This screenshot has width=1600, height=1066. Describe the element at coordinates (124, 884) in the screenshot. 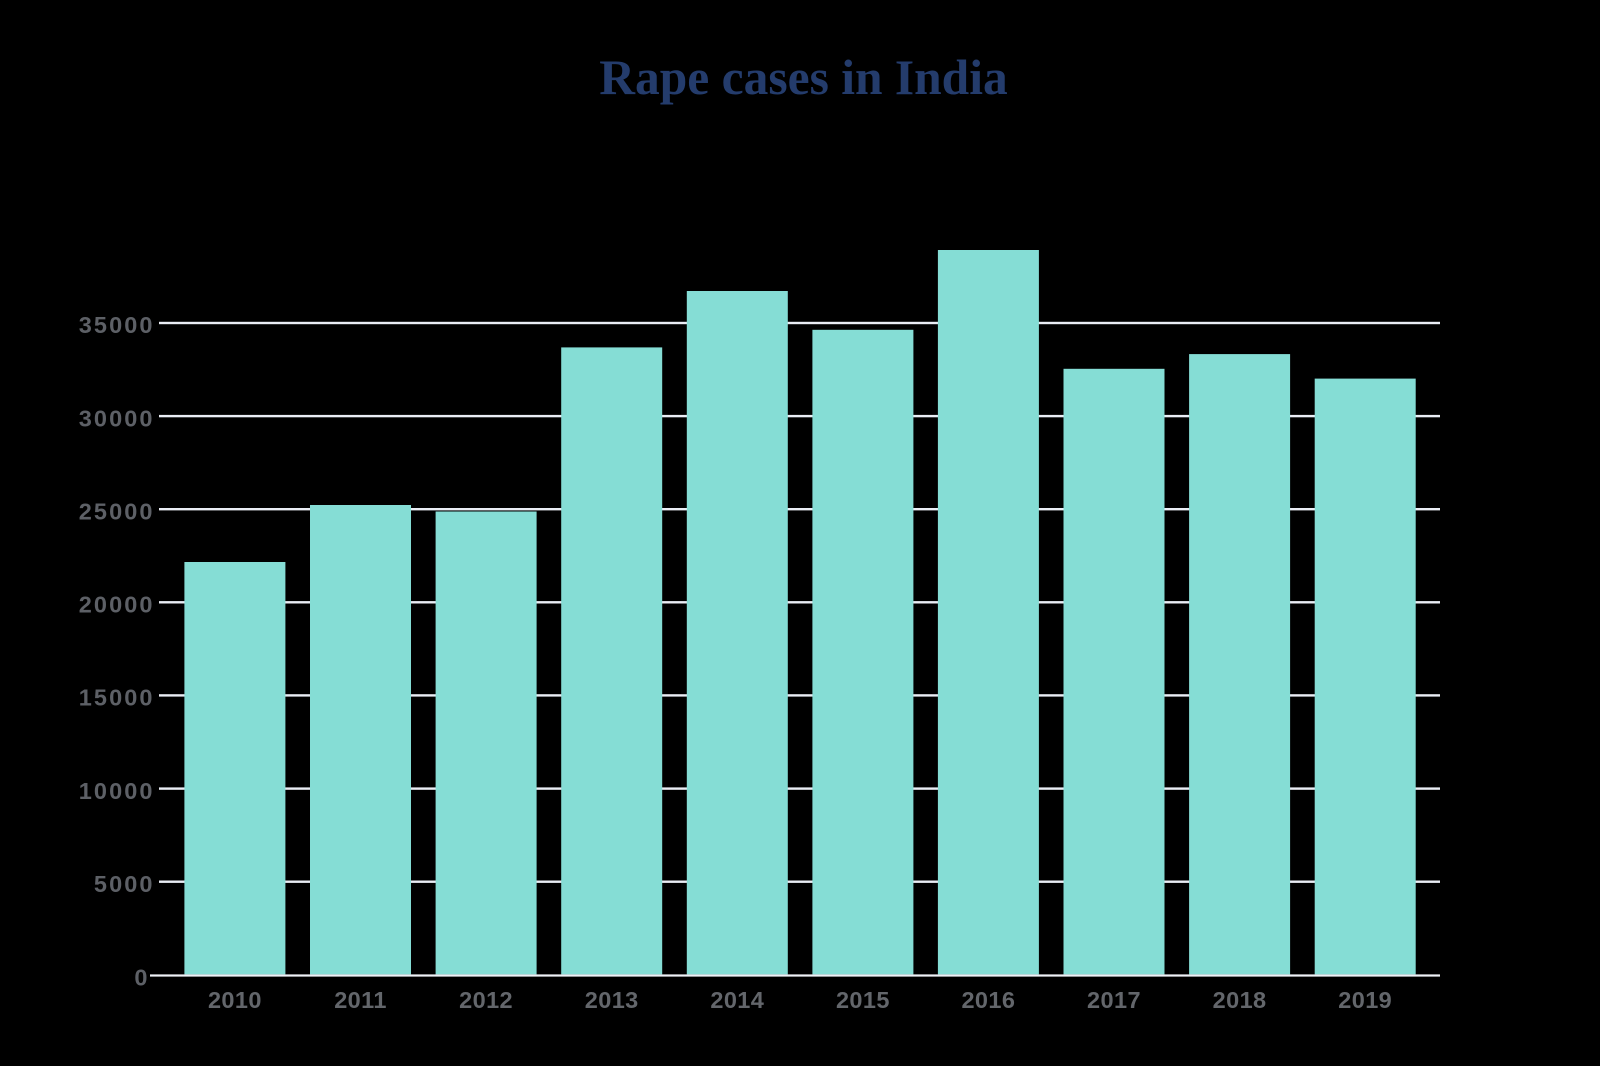

I see `svg-text: 5000` at that location.